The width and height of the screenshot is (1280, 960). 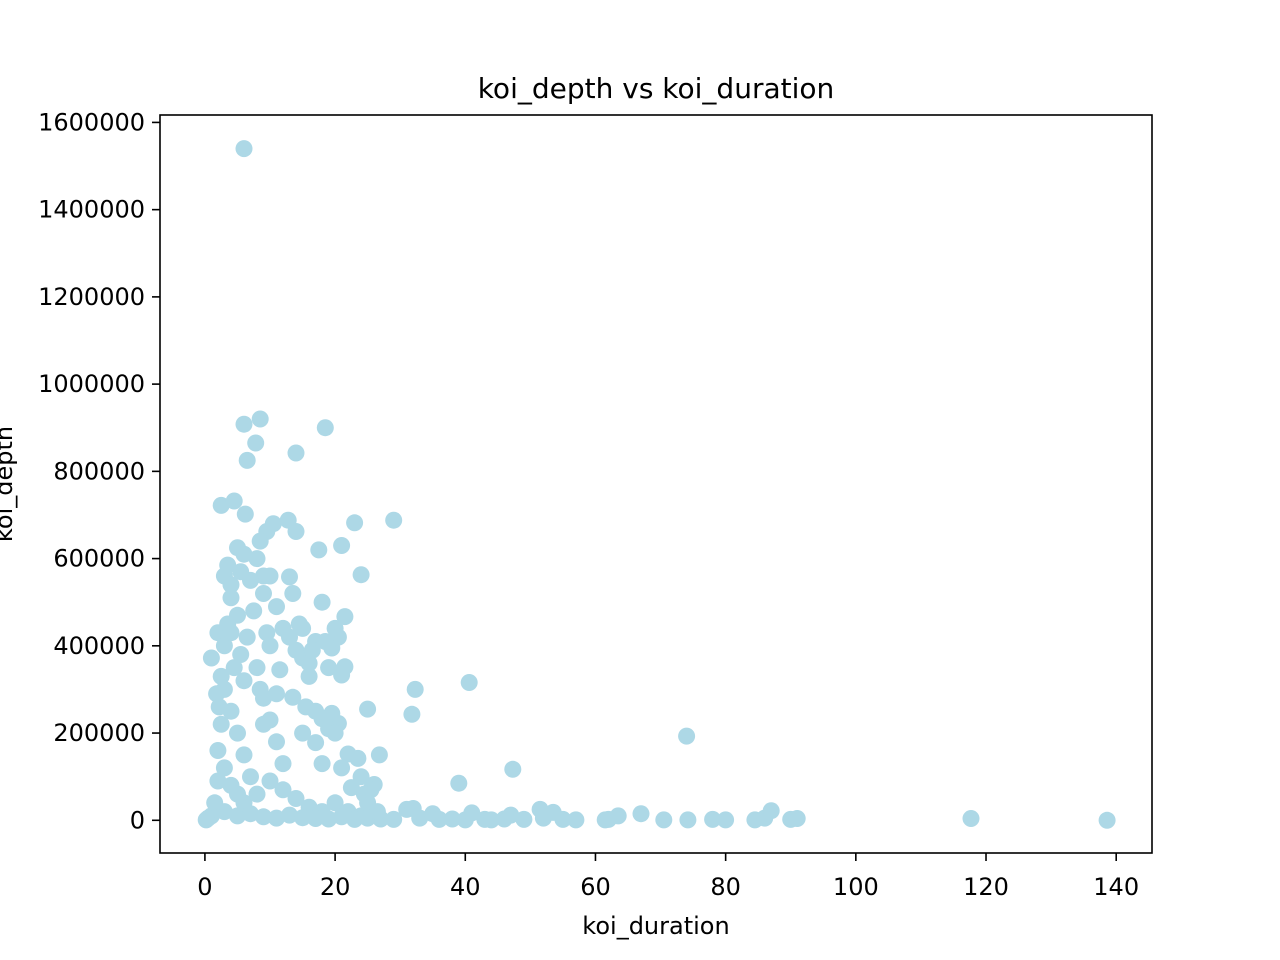 I want to click on y-tick-label: 0, so click(x=137, y=820).